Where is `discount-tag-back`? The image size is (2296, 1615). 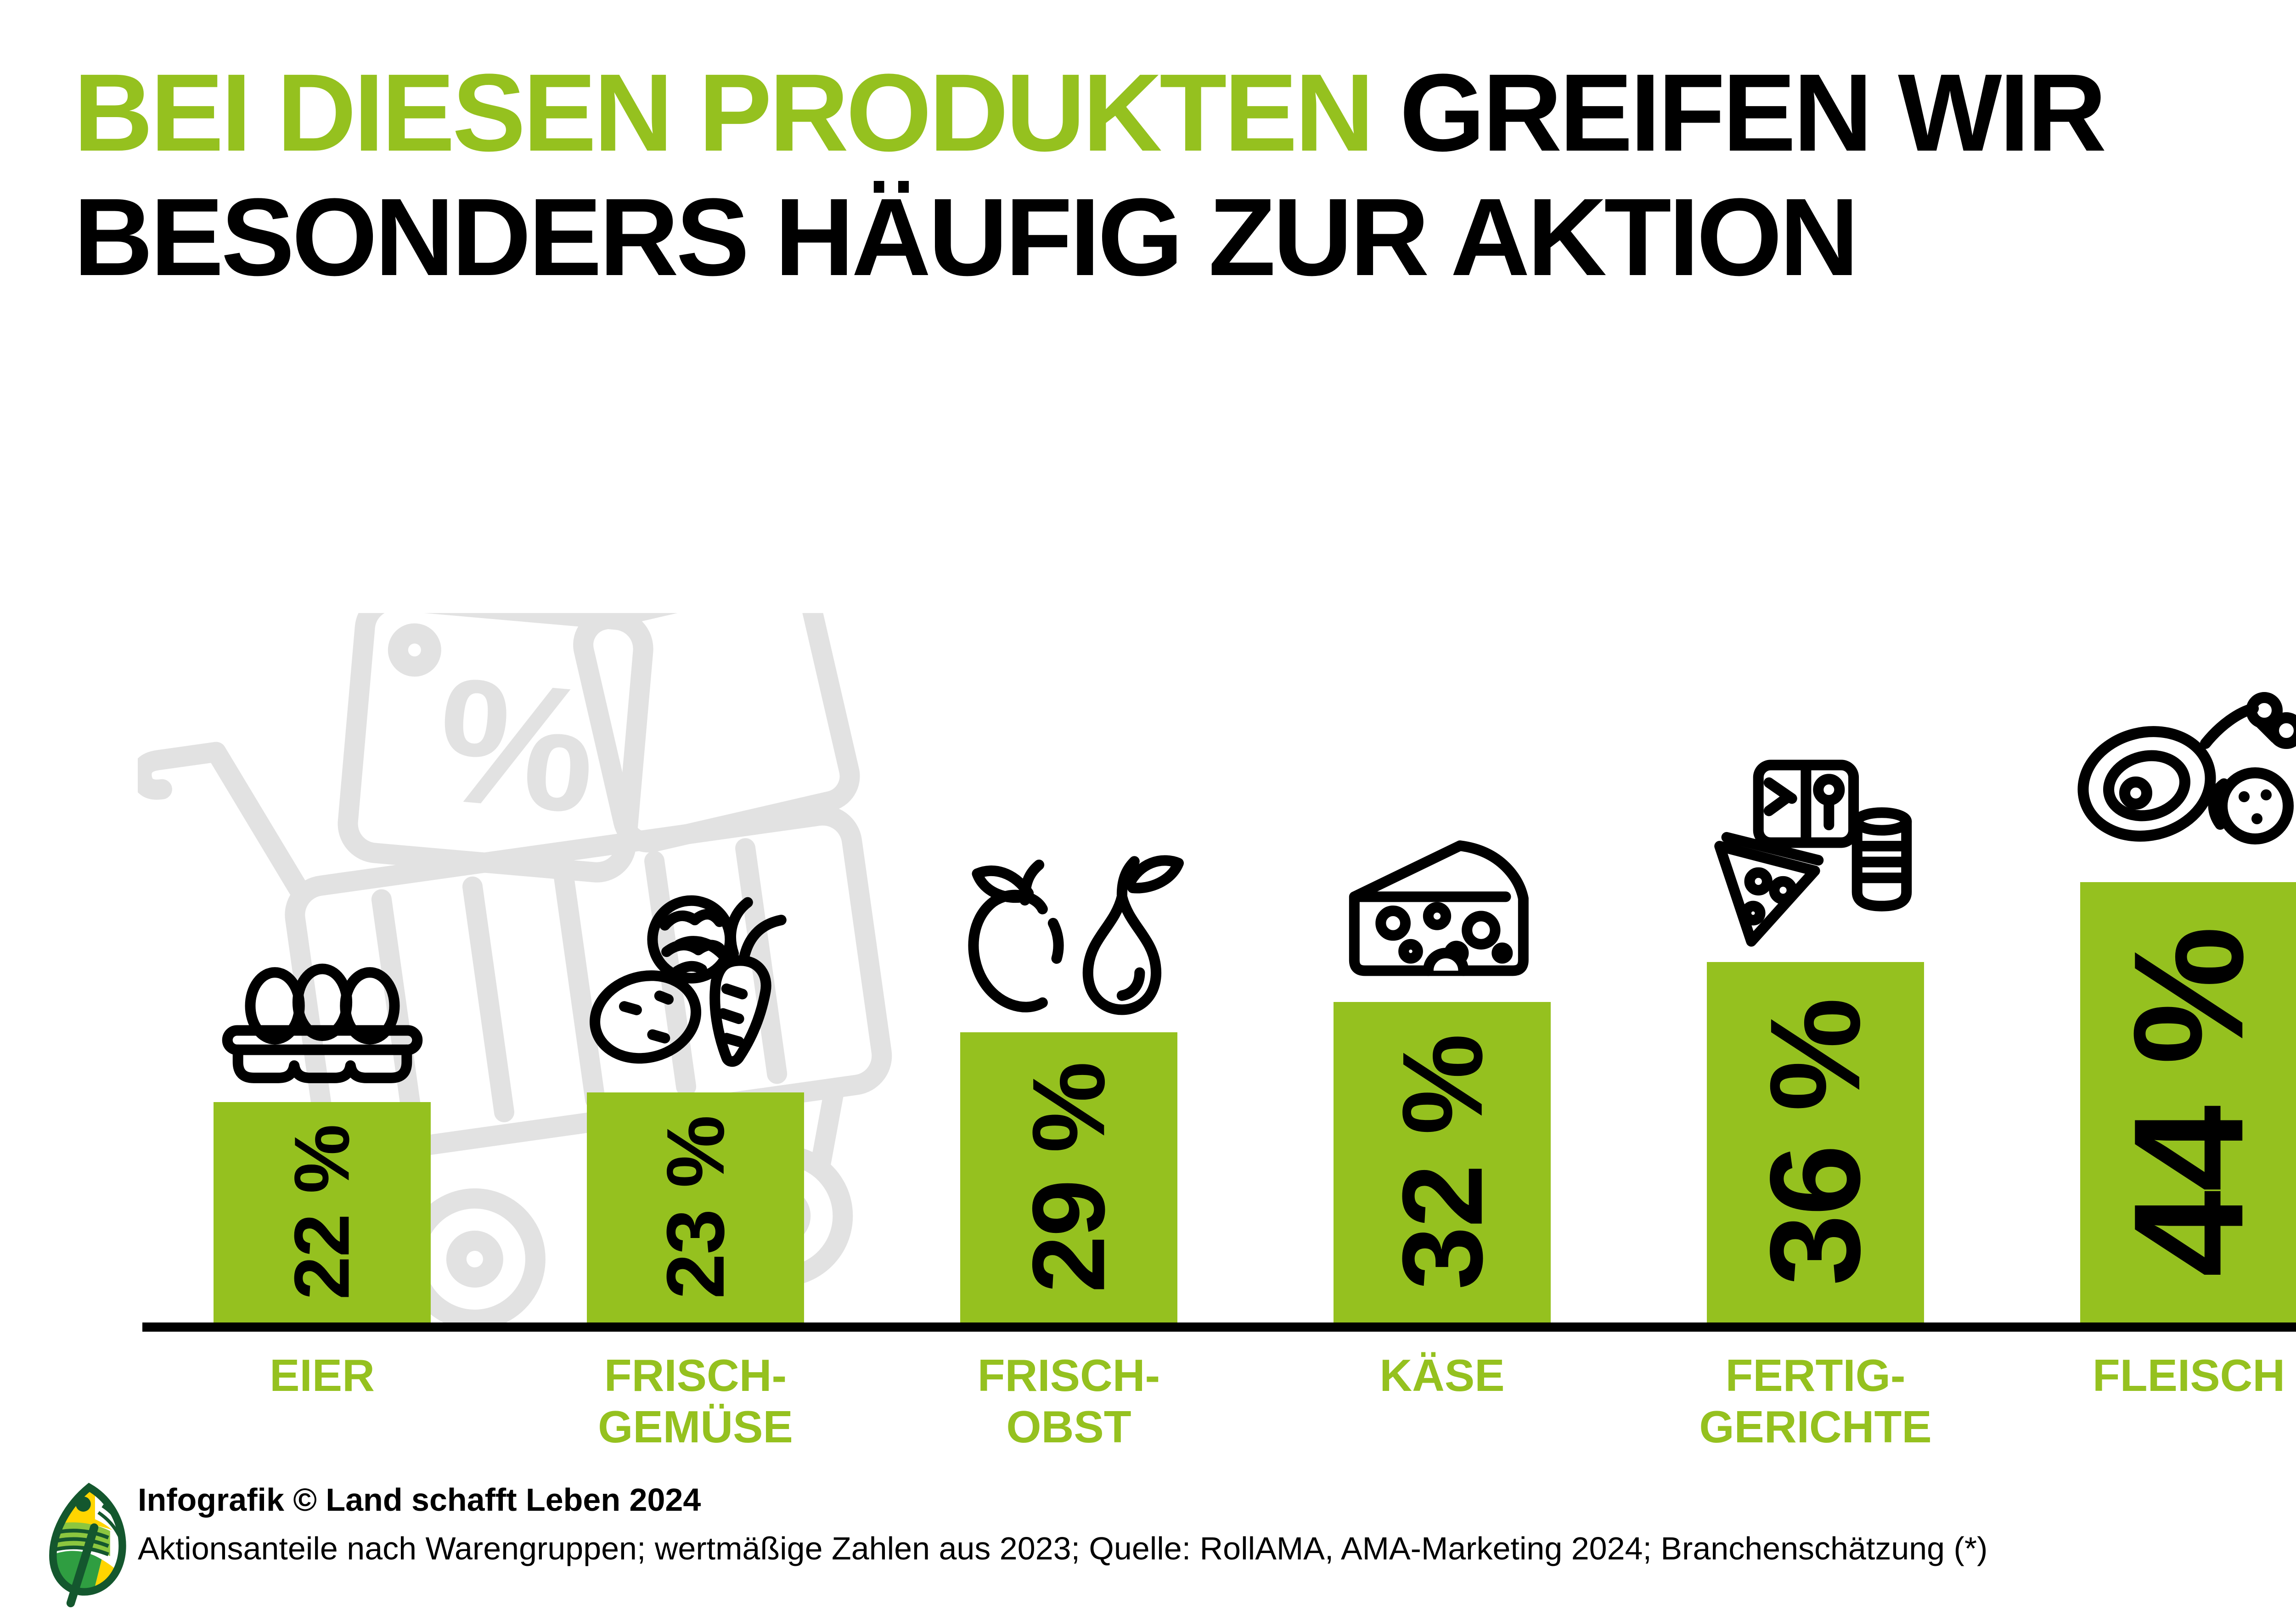 discount-tag-back is located at coordinates (716, 733).